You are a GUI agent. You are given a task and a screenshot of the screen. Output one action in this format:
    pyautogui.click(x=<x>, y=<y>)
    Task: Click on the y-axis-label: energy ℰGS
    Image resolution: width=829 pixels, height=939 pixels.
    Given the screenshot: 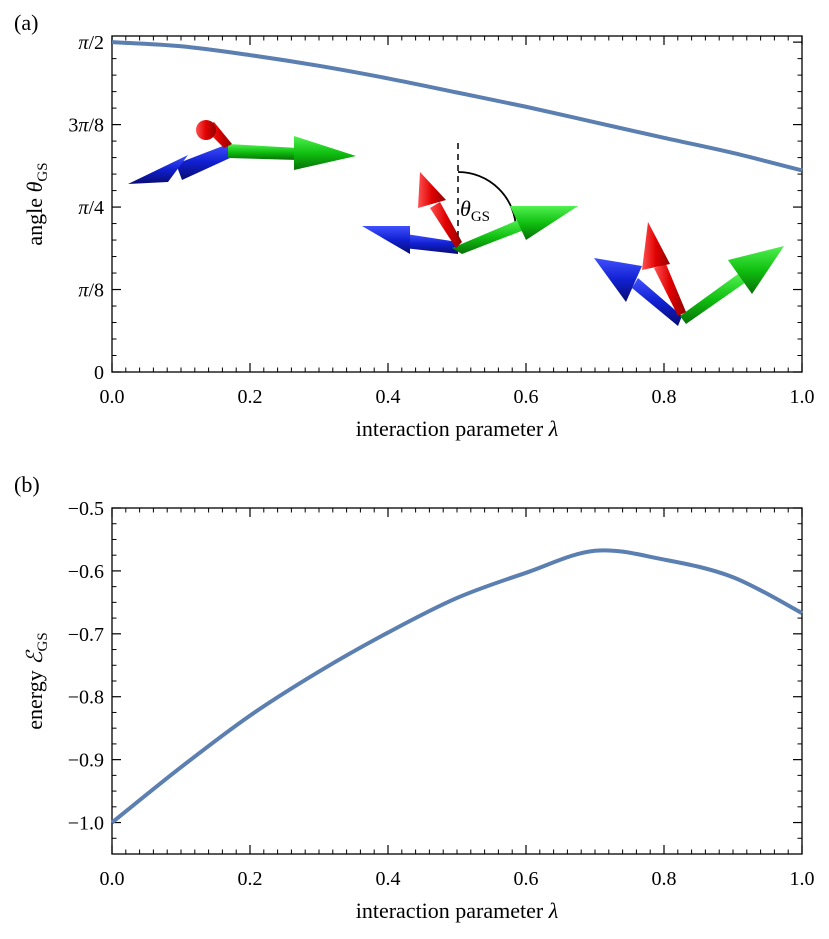 What is the action you would take?
    pyautogui.click(x=36, y=680)
    